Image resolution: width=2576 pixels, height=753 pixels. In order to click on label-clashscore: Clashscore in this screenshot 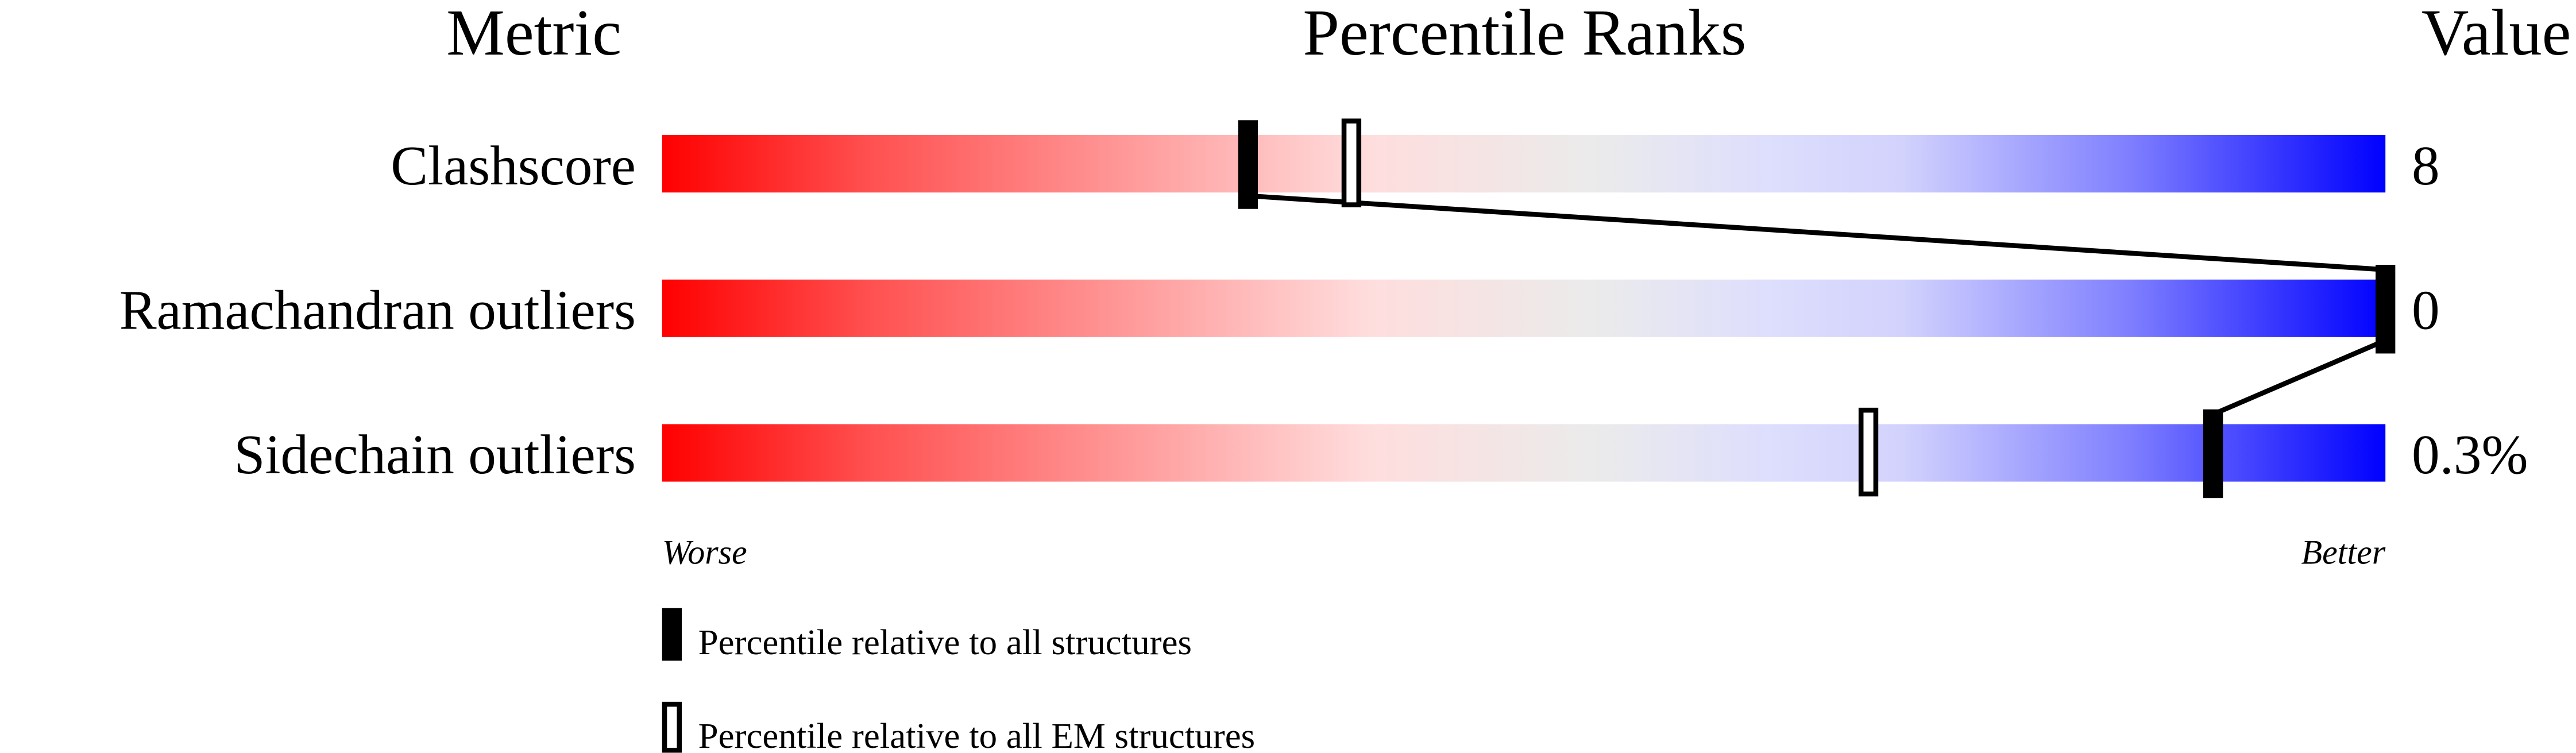, I will do `click(513, 166)`.